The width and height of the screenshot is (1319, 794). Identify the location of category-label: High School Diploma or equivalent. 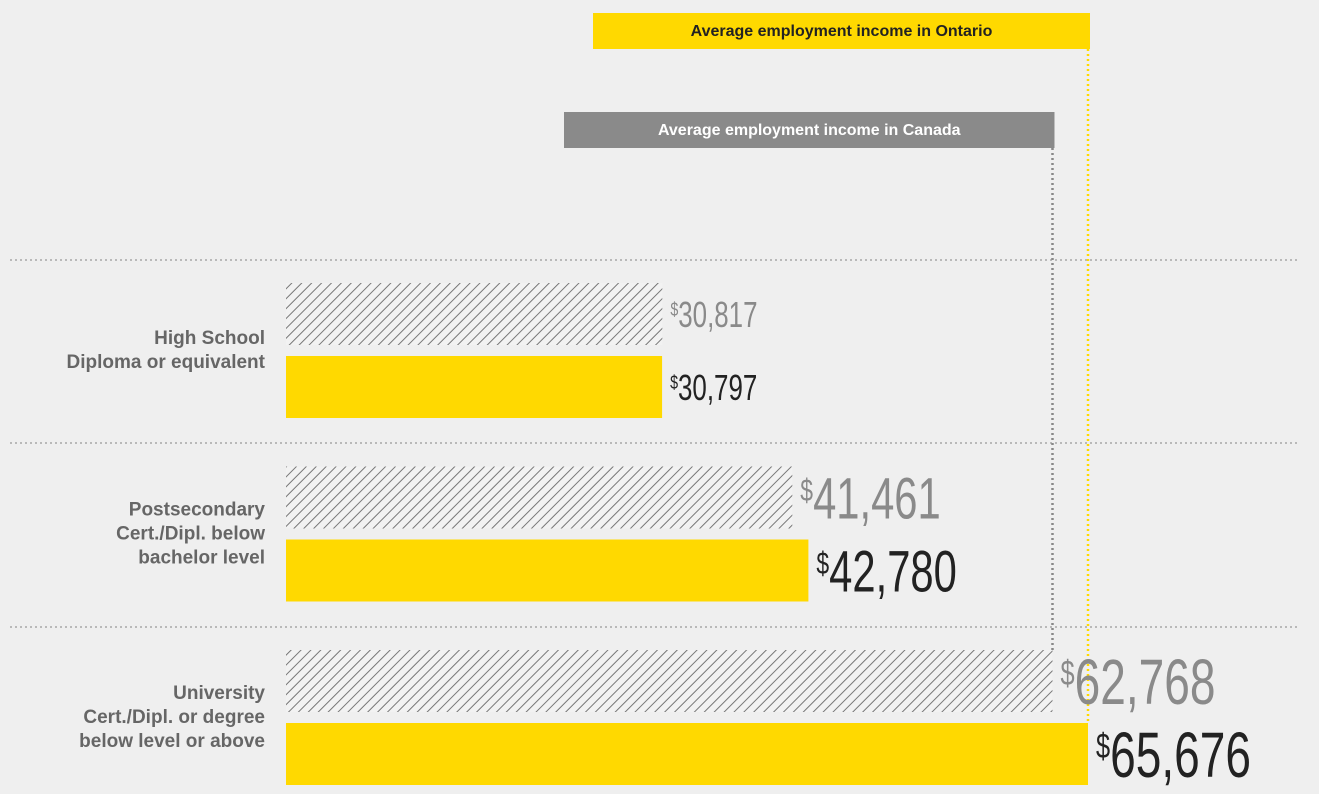
(166, 350).